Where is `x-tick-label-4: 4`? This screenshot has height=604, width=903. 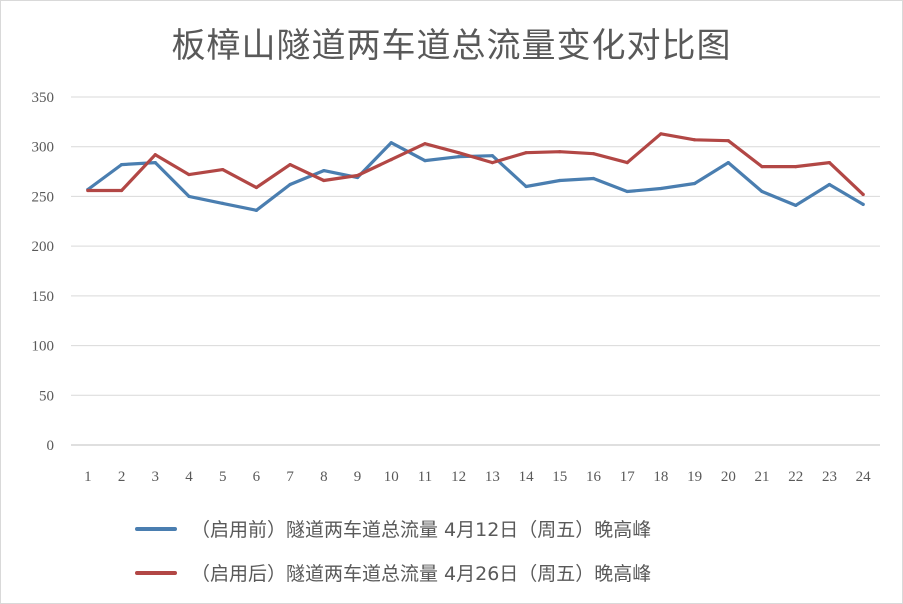
x-tick-label-4: 4 is located at coordinates (189, 477).